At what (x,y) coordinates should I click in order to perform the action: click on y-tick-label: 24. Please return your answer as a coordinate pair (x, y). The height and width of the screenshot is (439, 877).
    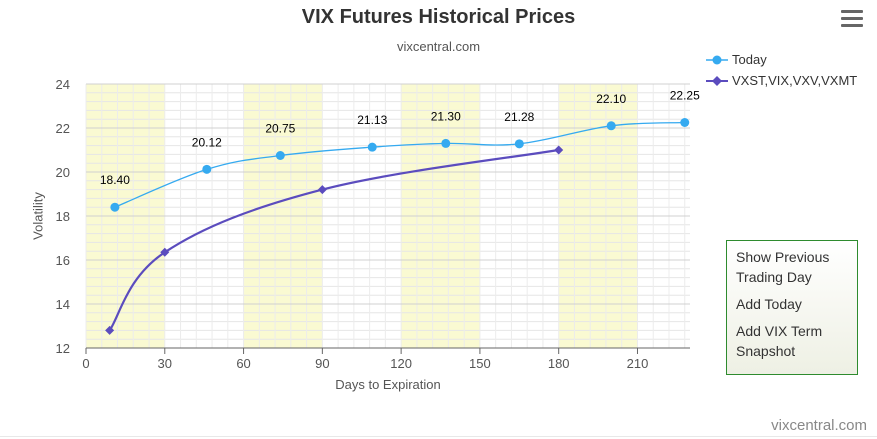
    Looking at the image, I should click on (63, 84).